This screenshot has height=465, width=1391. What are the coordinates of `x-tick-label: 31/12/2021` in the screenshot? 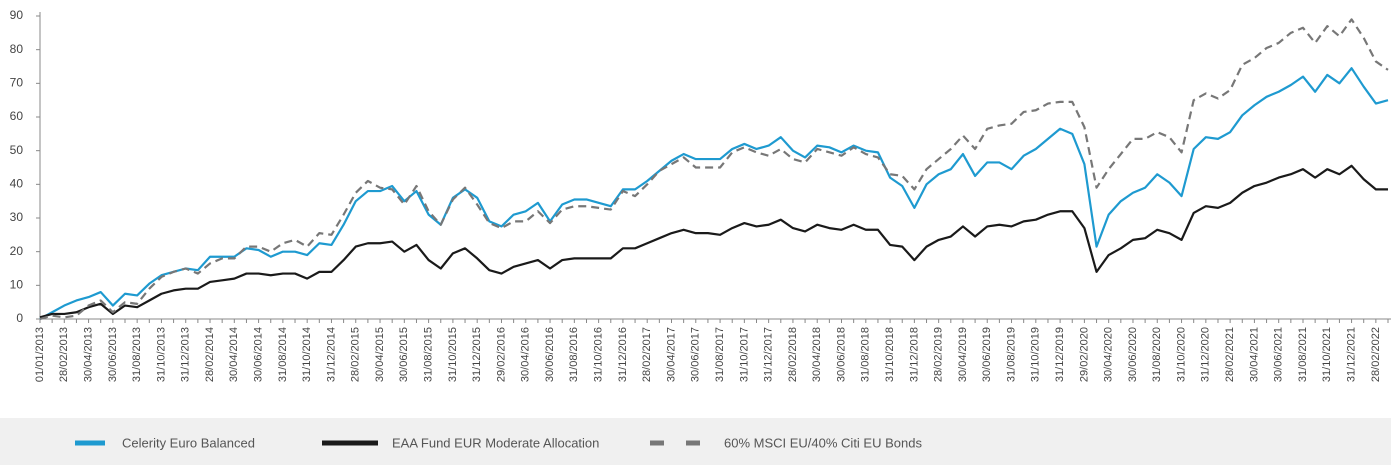 It's located at (1351, 354).